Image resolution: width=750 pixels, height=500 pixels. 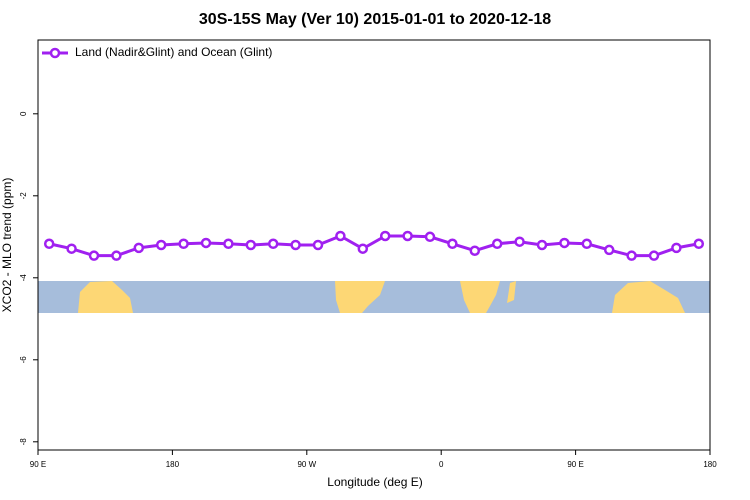 What do you see at coordinates (23, 442) in the screenshot?
I see `y-tick-label: -8` at bounding box center [23, 442].